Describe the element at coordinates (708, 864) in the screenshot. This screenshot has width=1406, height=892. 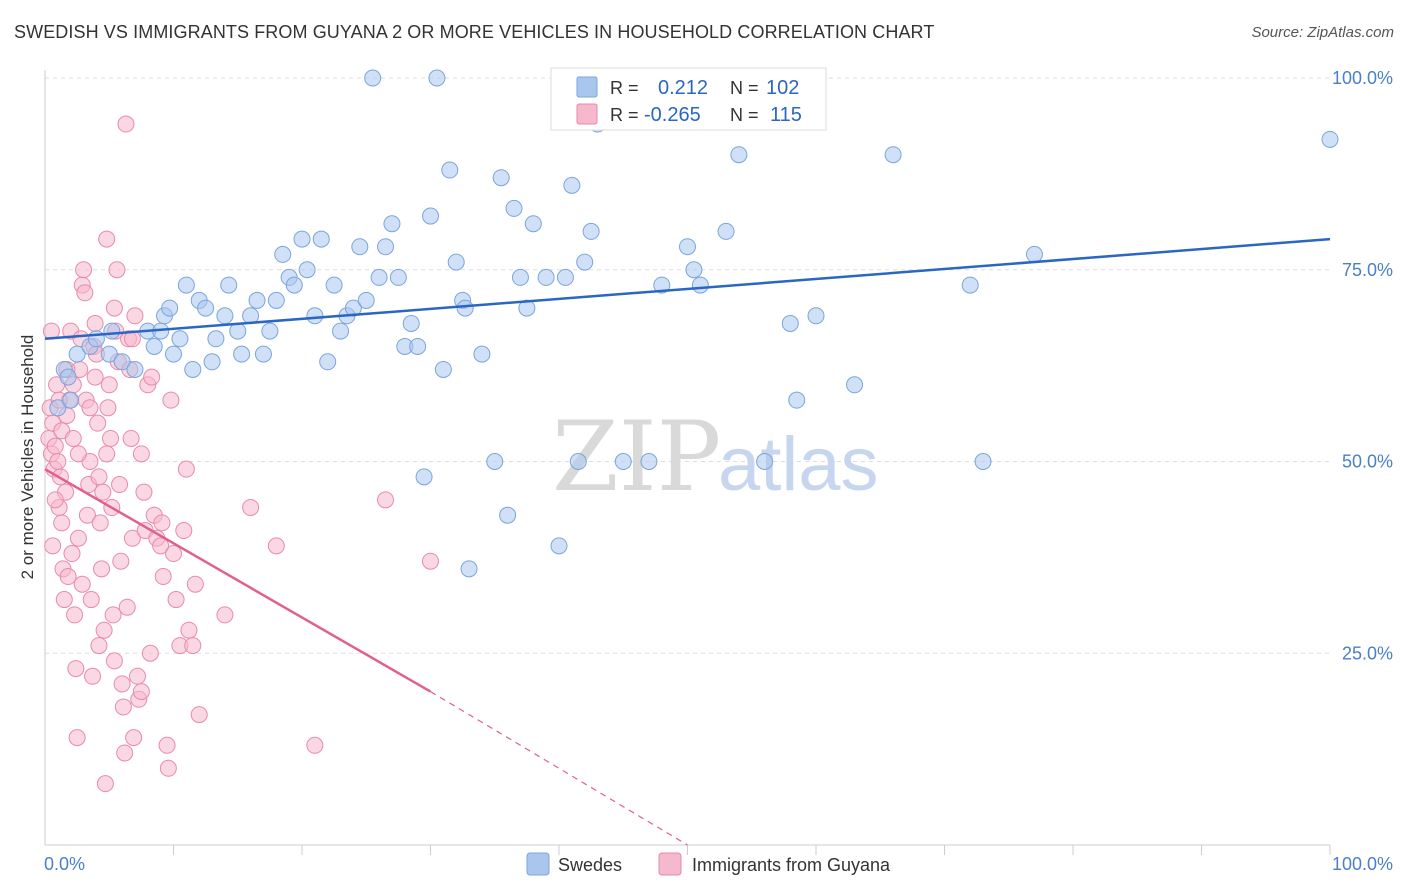
I see `series-legend: Swedes Immigrants from Guyana` at that location.